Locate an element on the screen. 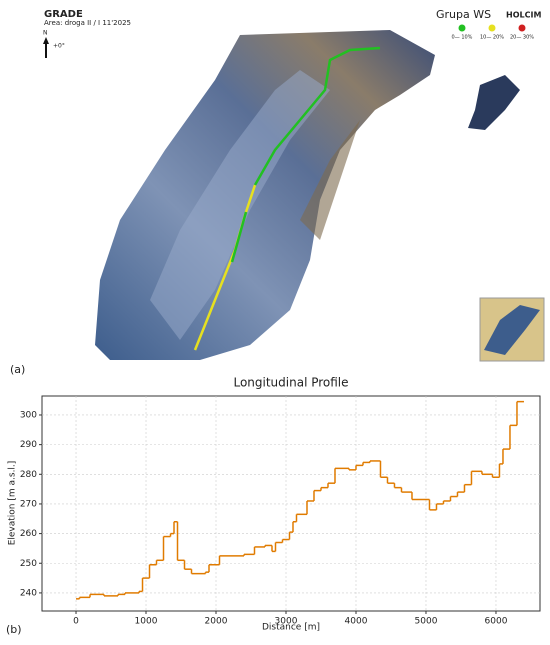  y-tick-label: 240 is located at coordinates (28, 593).